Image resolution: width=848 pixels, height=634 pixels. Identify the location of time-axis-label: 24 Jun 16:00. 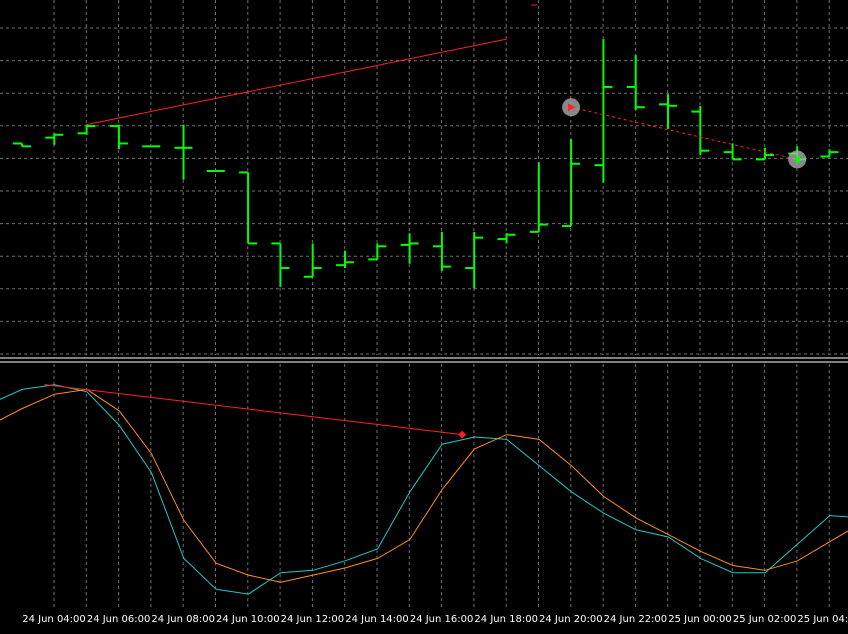
(442, 619).